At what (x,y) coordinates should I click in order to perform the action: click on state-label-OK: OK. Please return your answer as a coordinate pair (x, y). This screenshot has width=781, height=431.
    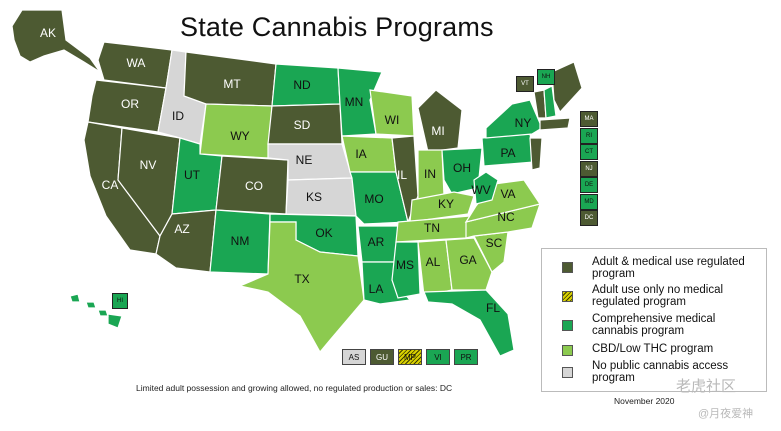
    Looking at the image, I should click on (323, 233).